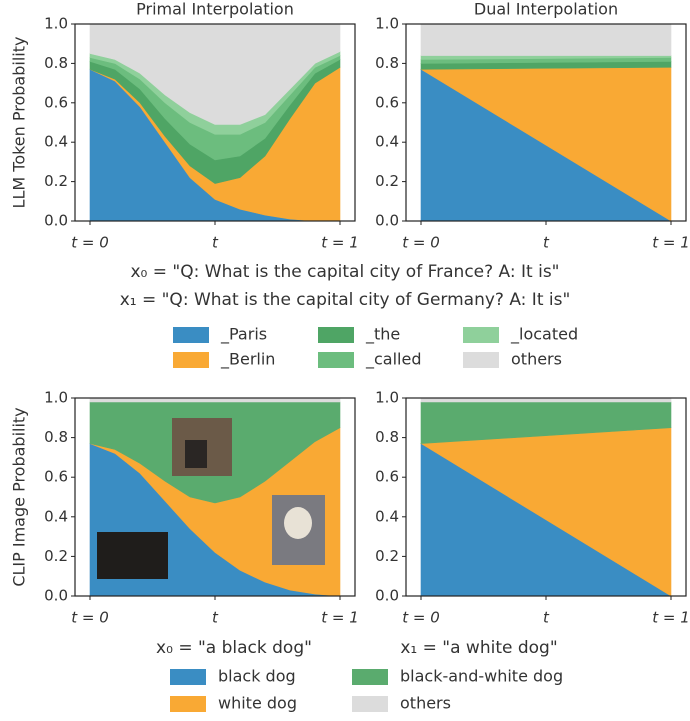 The image size is (690, 721). Describe the element at coordinates (132, 555) in the screenshot. I see `photo-black-dog` at that location.